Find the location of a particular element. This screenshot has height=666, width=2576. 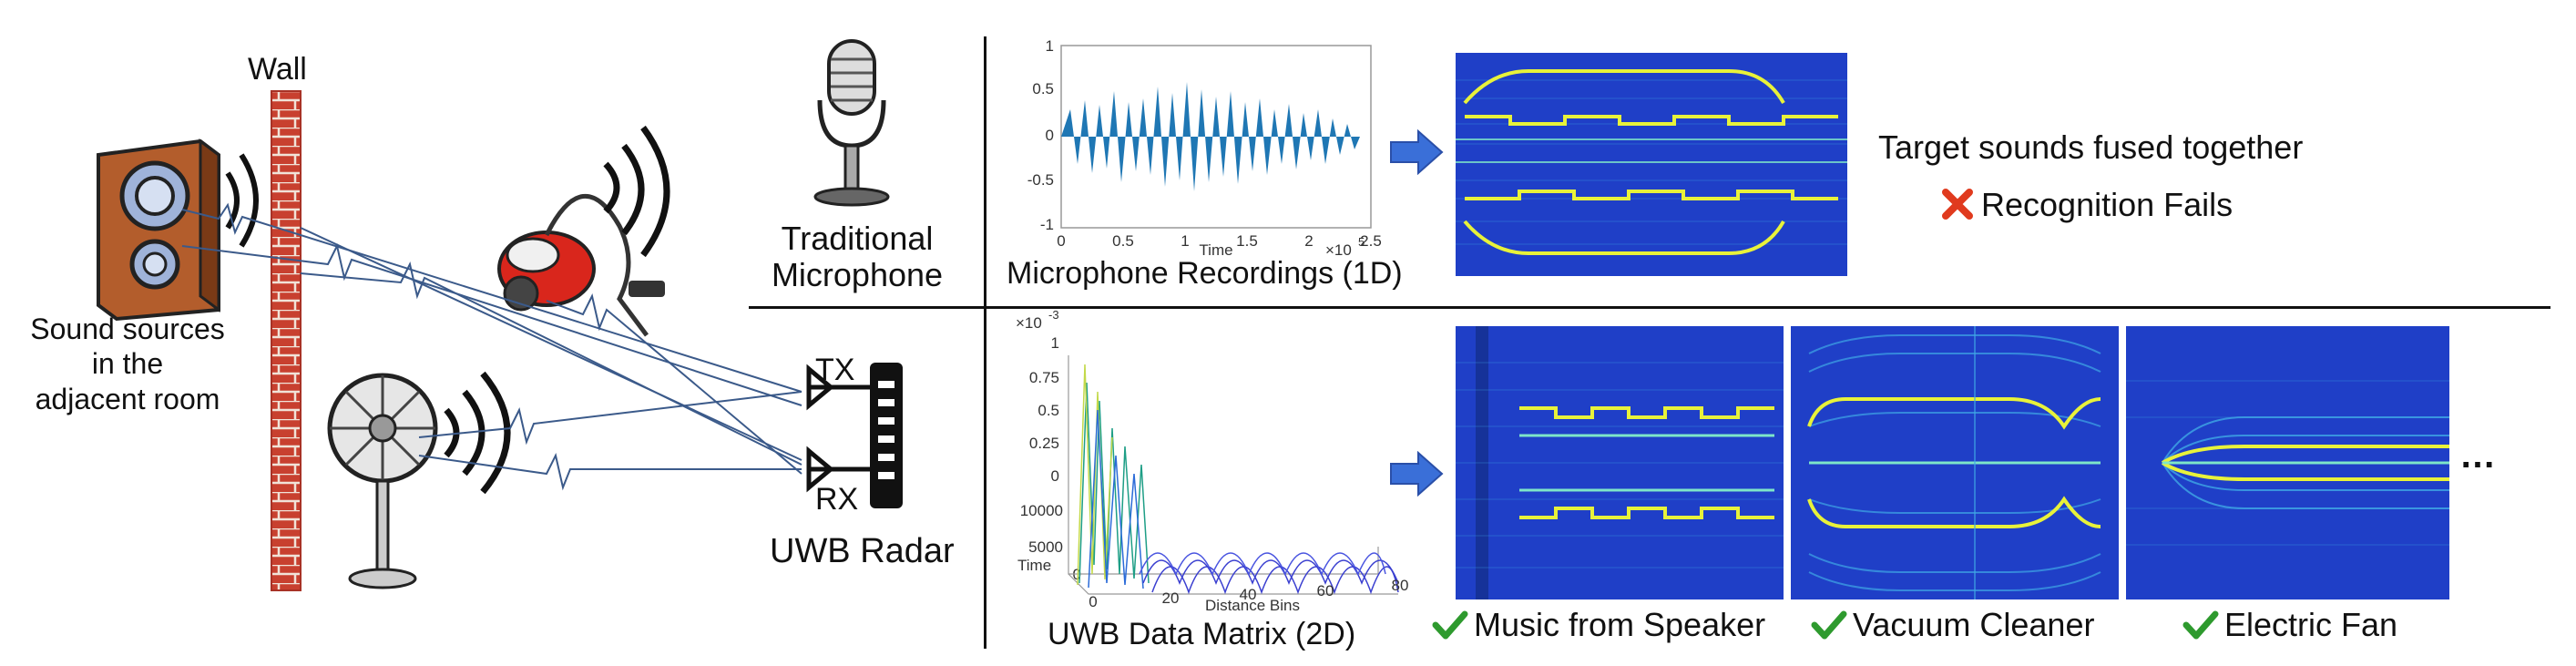

uwb-matrix-caption: UWB Data Matrix (2D) is located at coordinates (1202, 634).